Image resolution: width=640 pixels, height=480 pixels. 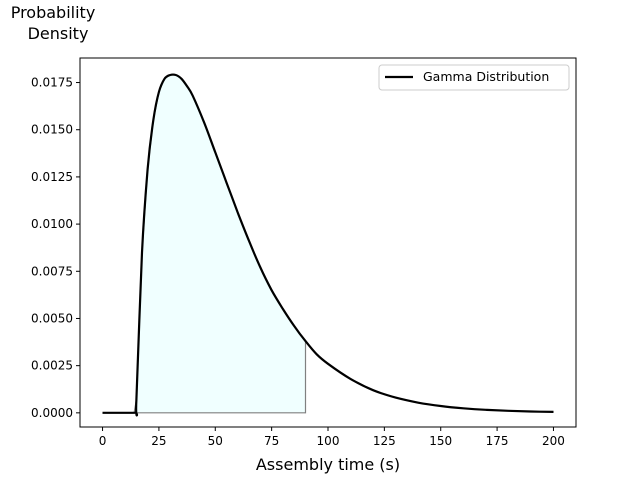 I want to click on x-tick-label: 50, so click(x=215, y=441).